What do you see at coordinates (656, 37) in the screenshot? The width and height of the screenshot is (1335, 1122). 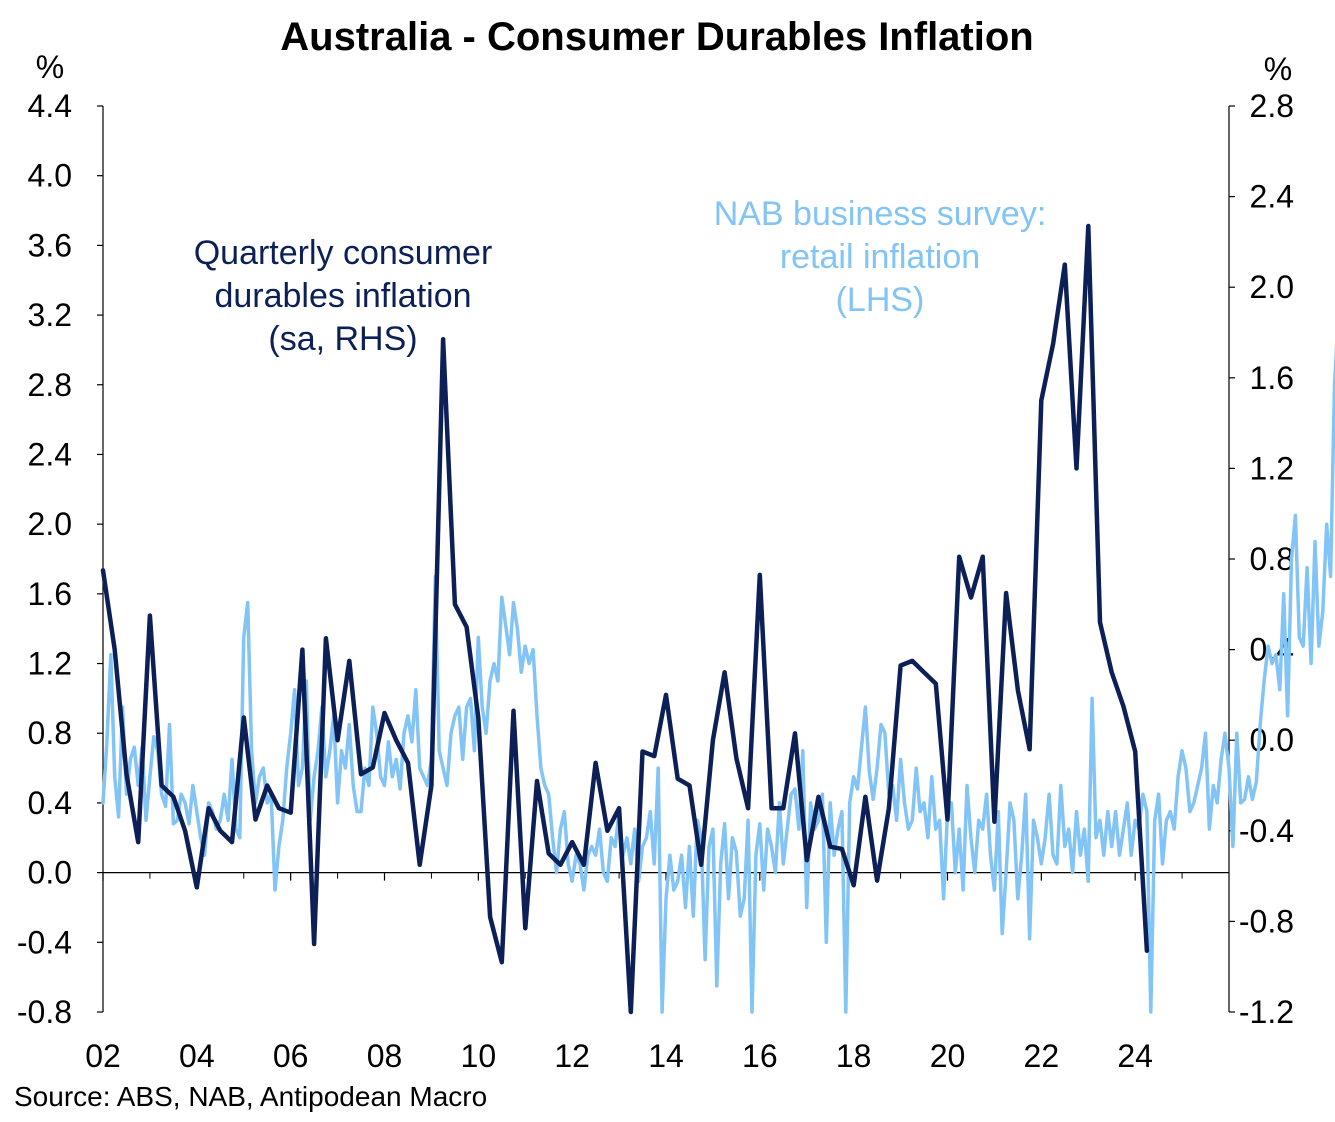 I see `chart-title: Australia - Consumer Durables Inflation` at bounding box center [656, 37].